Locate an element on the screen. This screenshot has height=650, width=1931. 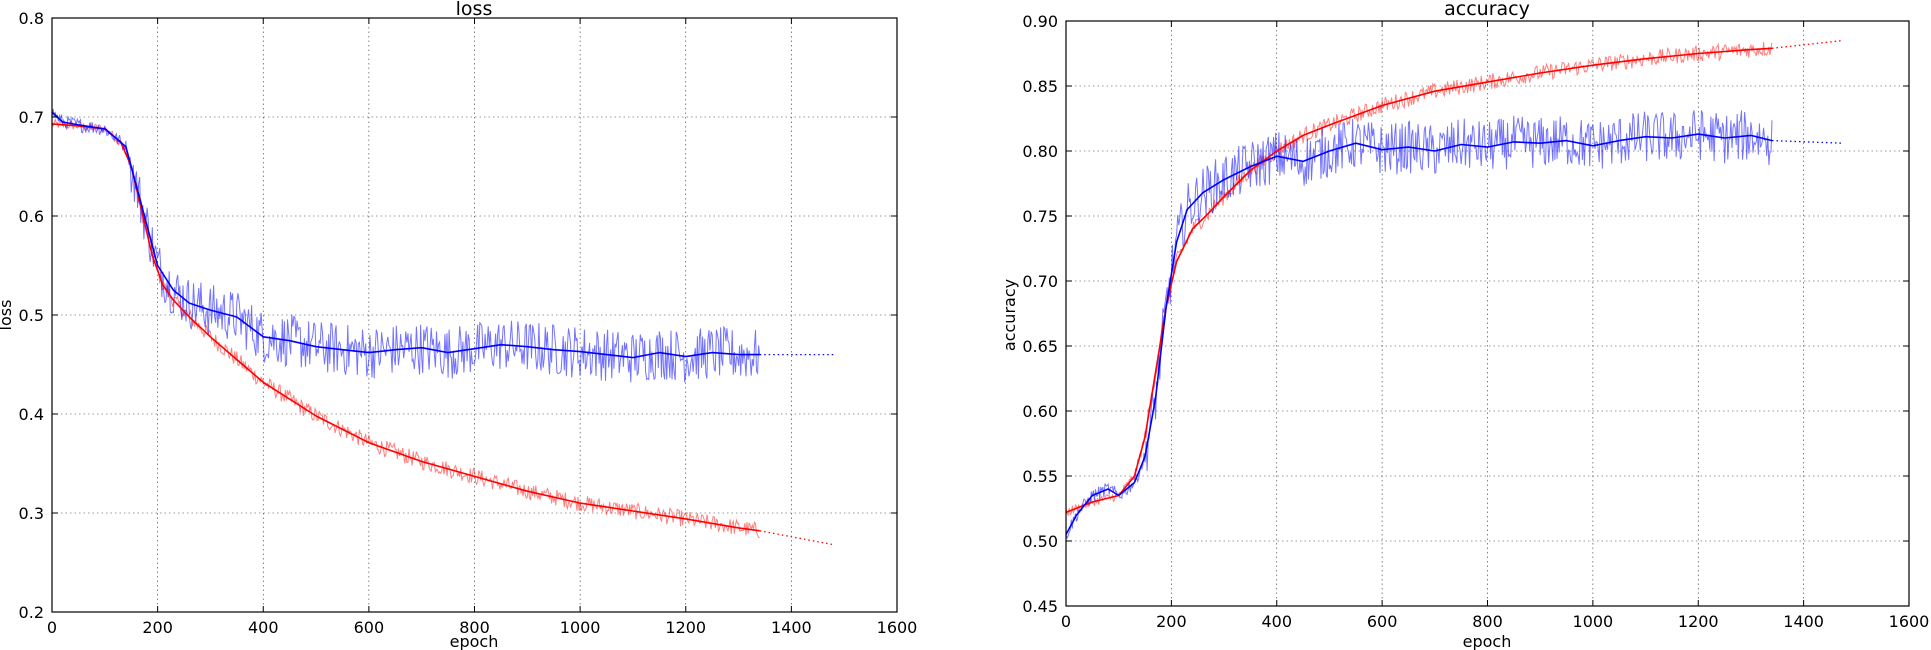
accuracy-xtick-label: 400 is located at coordinates (1276, 621).